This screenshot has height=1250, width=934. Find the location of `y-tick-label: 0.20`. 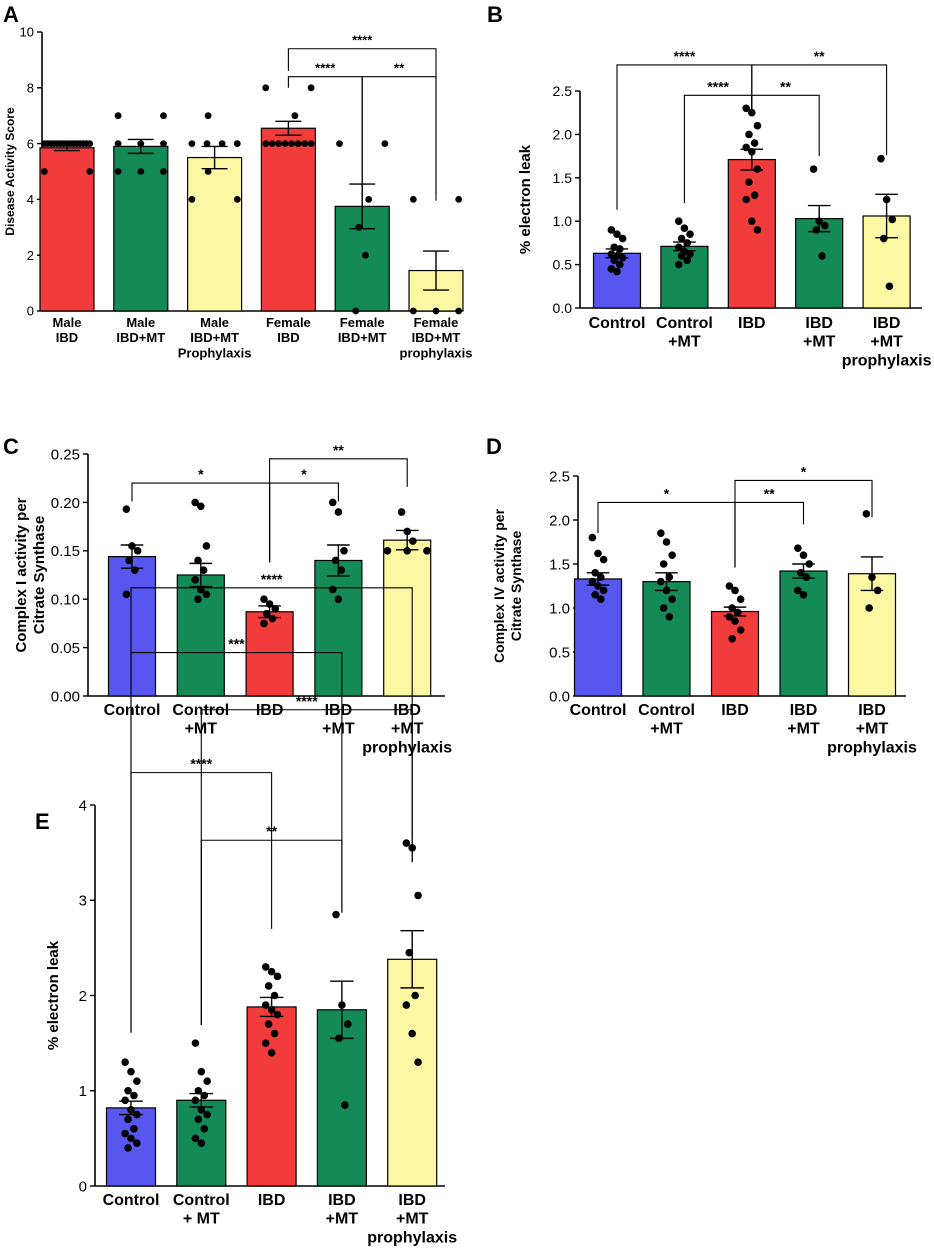

y-tick-label: 0.20 is located at coordinates (65, 503).